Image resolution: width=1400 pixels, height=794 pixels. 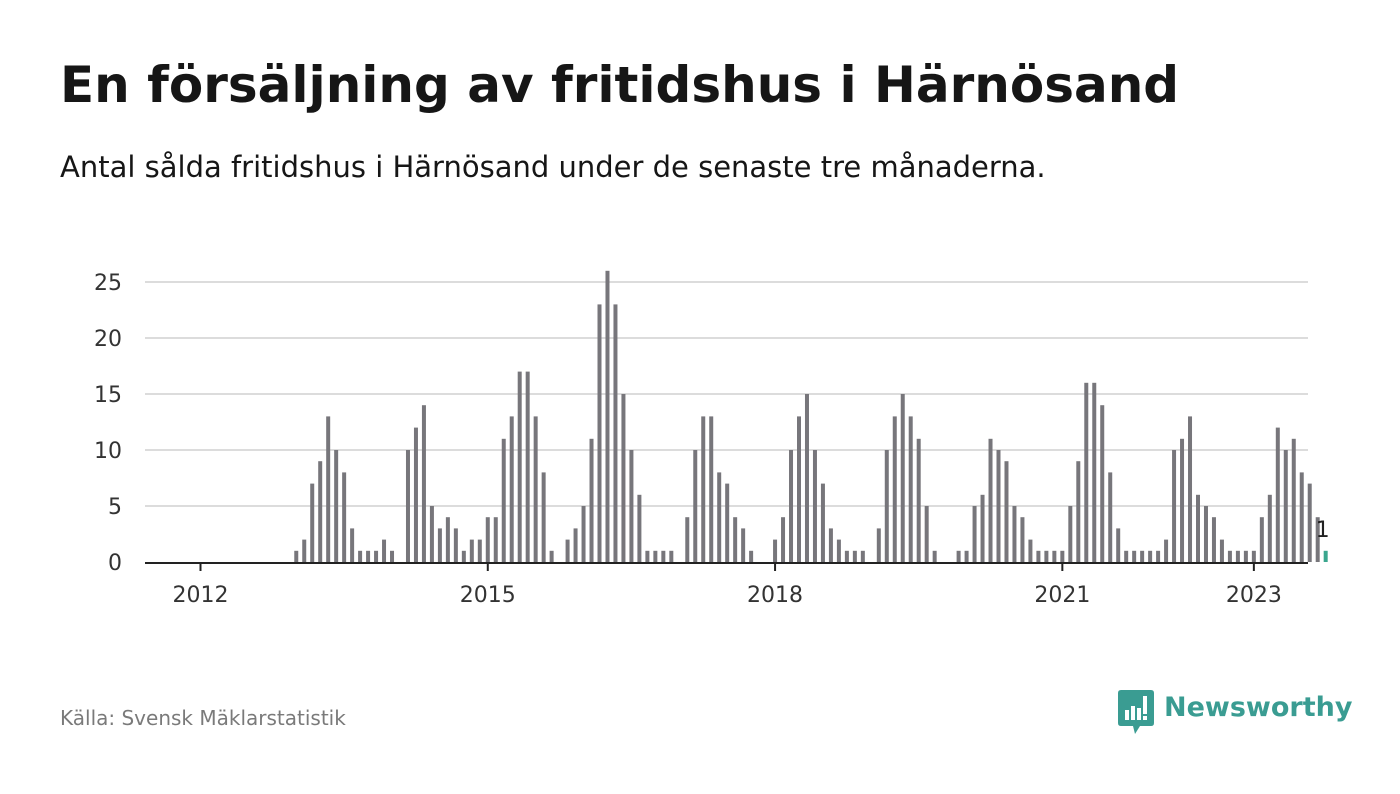 I want to click on y-tick-label: 10, so click(x=108, y=451).